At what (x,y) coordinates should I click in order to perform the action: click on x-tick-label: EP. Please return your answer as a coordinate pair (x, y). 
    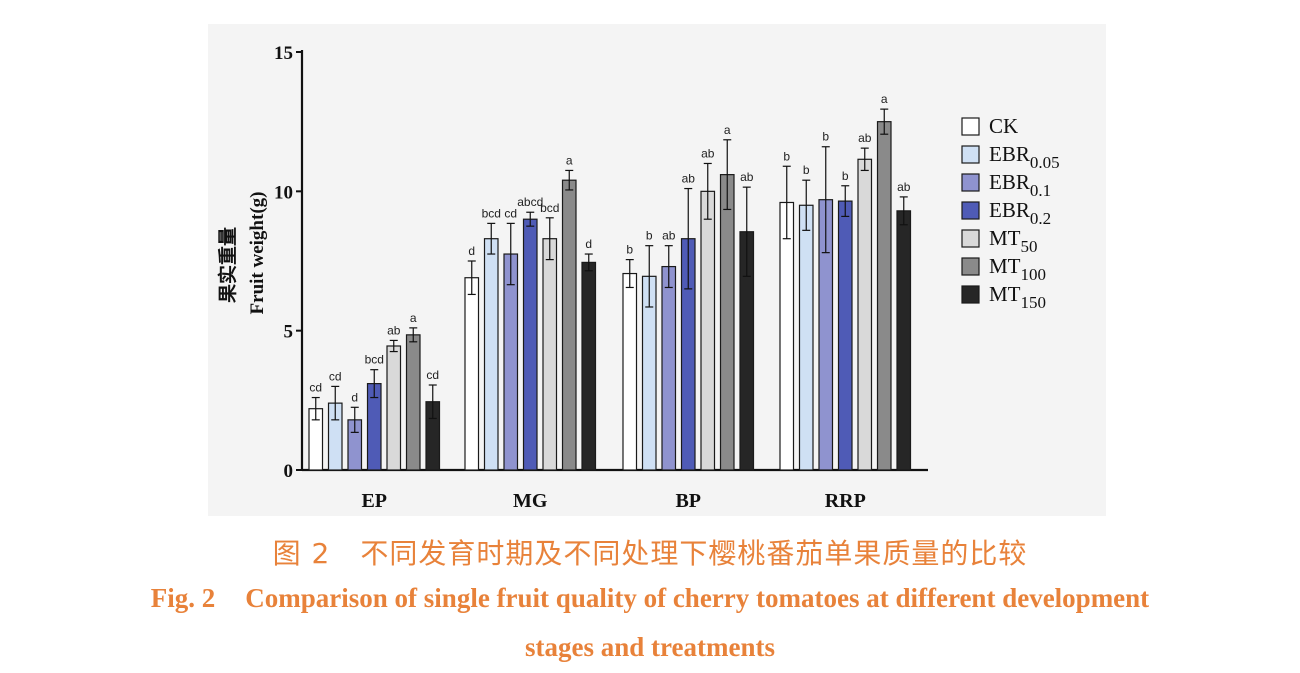
    Looking at the image, I should click on (374, 501).